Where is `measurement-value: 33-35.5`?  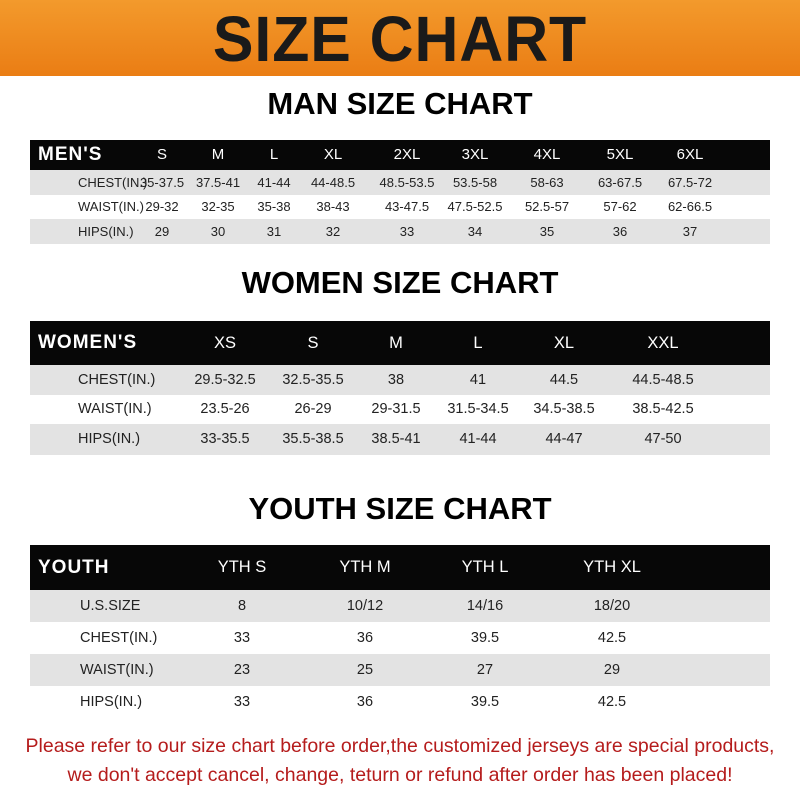 measurement-value: 33-35.5 is located at coordinates (225, 439).